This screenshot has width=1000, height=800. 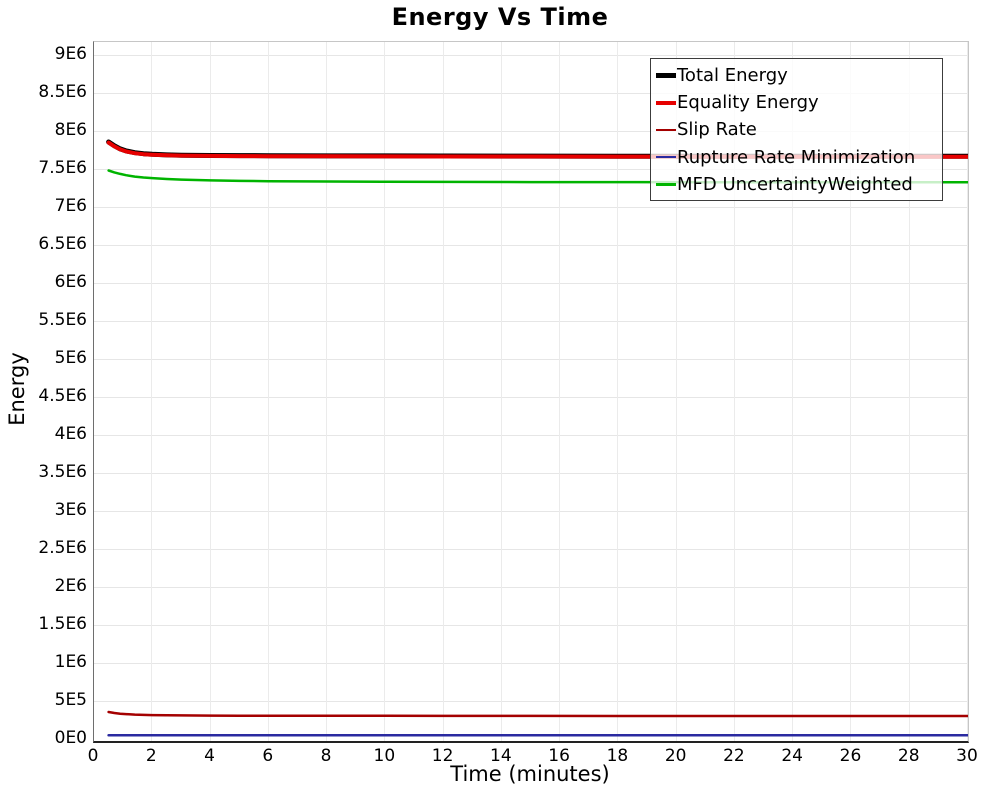 I want to click on x-tick-label: 26, so click(x=850, y=756).